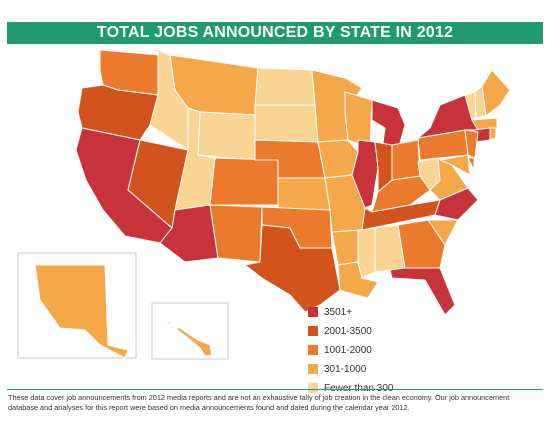 The height and width of the screenshot is (437, 550). I want to click on state-hawaii, so click(187, 337).